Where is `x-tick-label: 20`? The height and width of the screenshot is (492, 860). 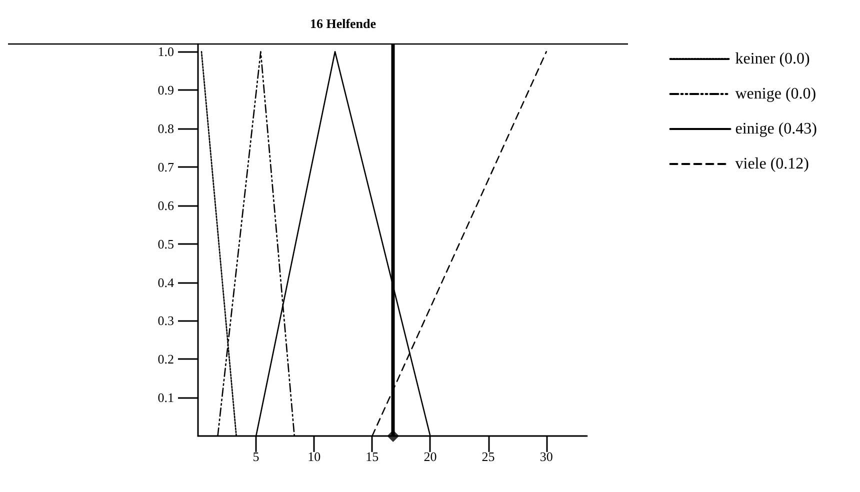
x-tick-label: 20 is located at coordinates (430, 456).